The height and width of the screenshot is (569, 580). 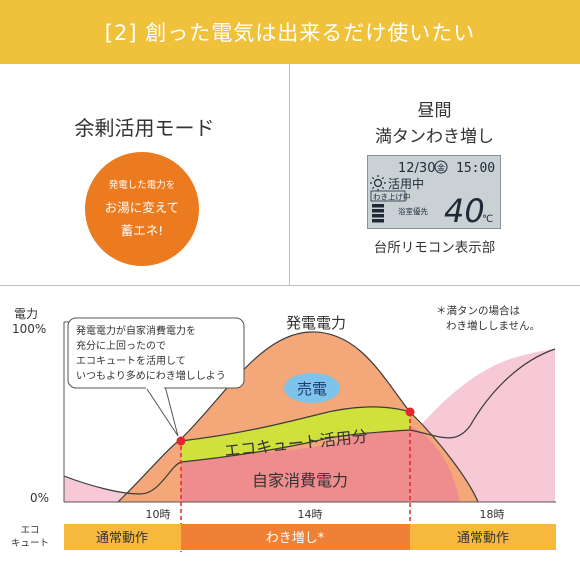 What do you see at coordinates (30, 543) in the screenshot?
I see `timeline-label-line-2: キュート` at bounding box center [30, 543].